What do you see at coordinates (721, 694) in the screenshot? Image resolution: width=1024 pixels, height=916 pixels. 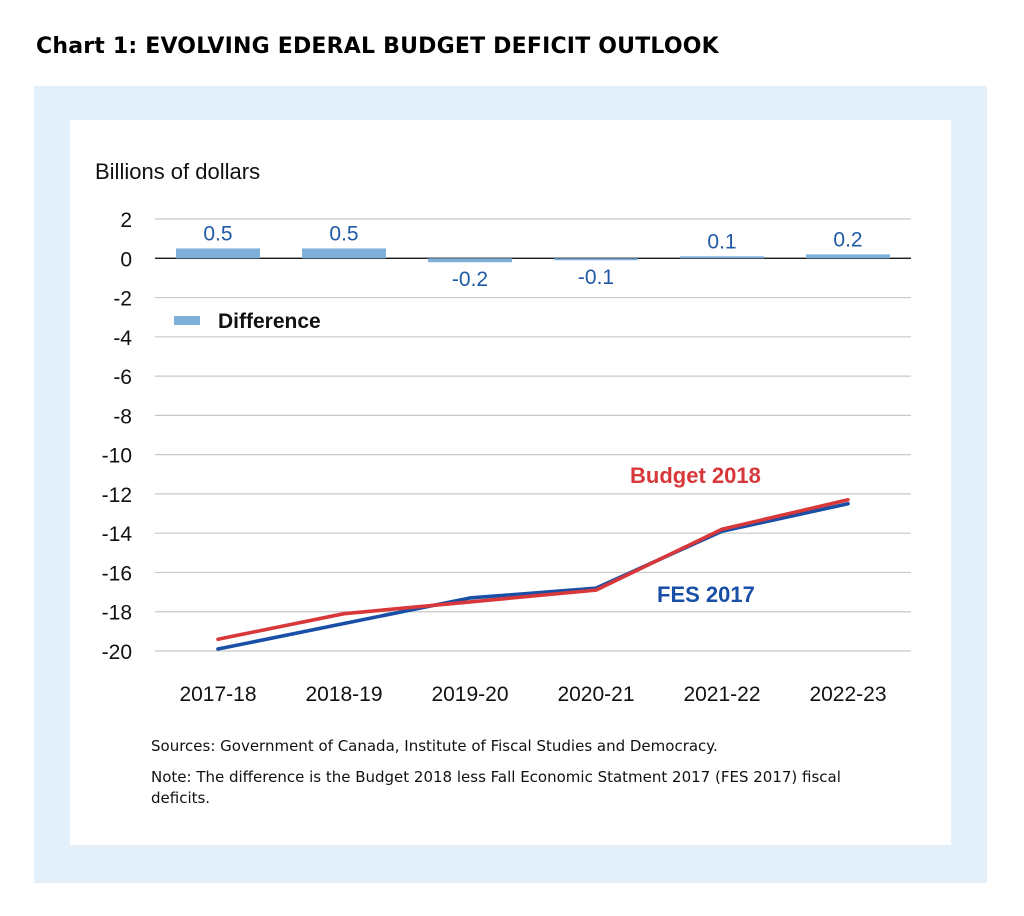 I see `x-tick-label: 2021-22` at bounding box center [721, 694].